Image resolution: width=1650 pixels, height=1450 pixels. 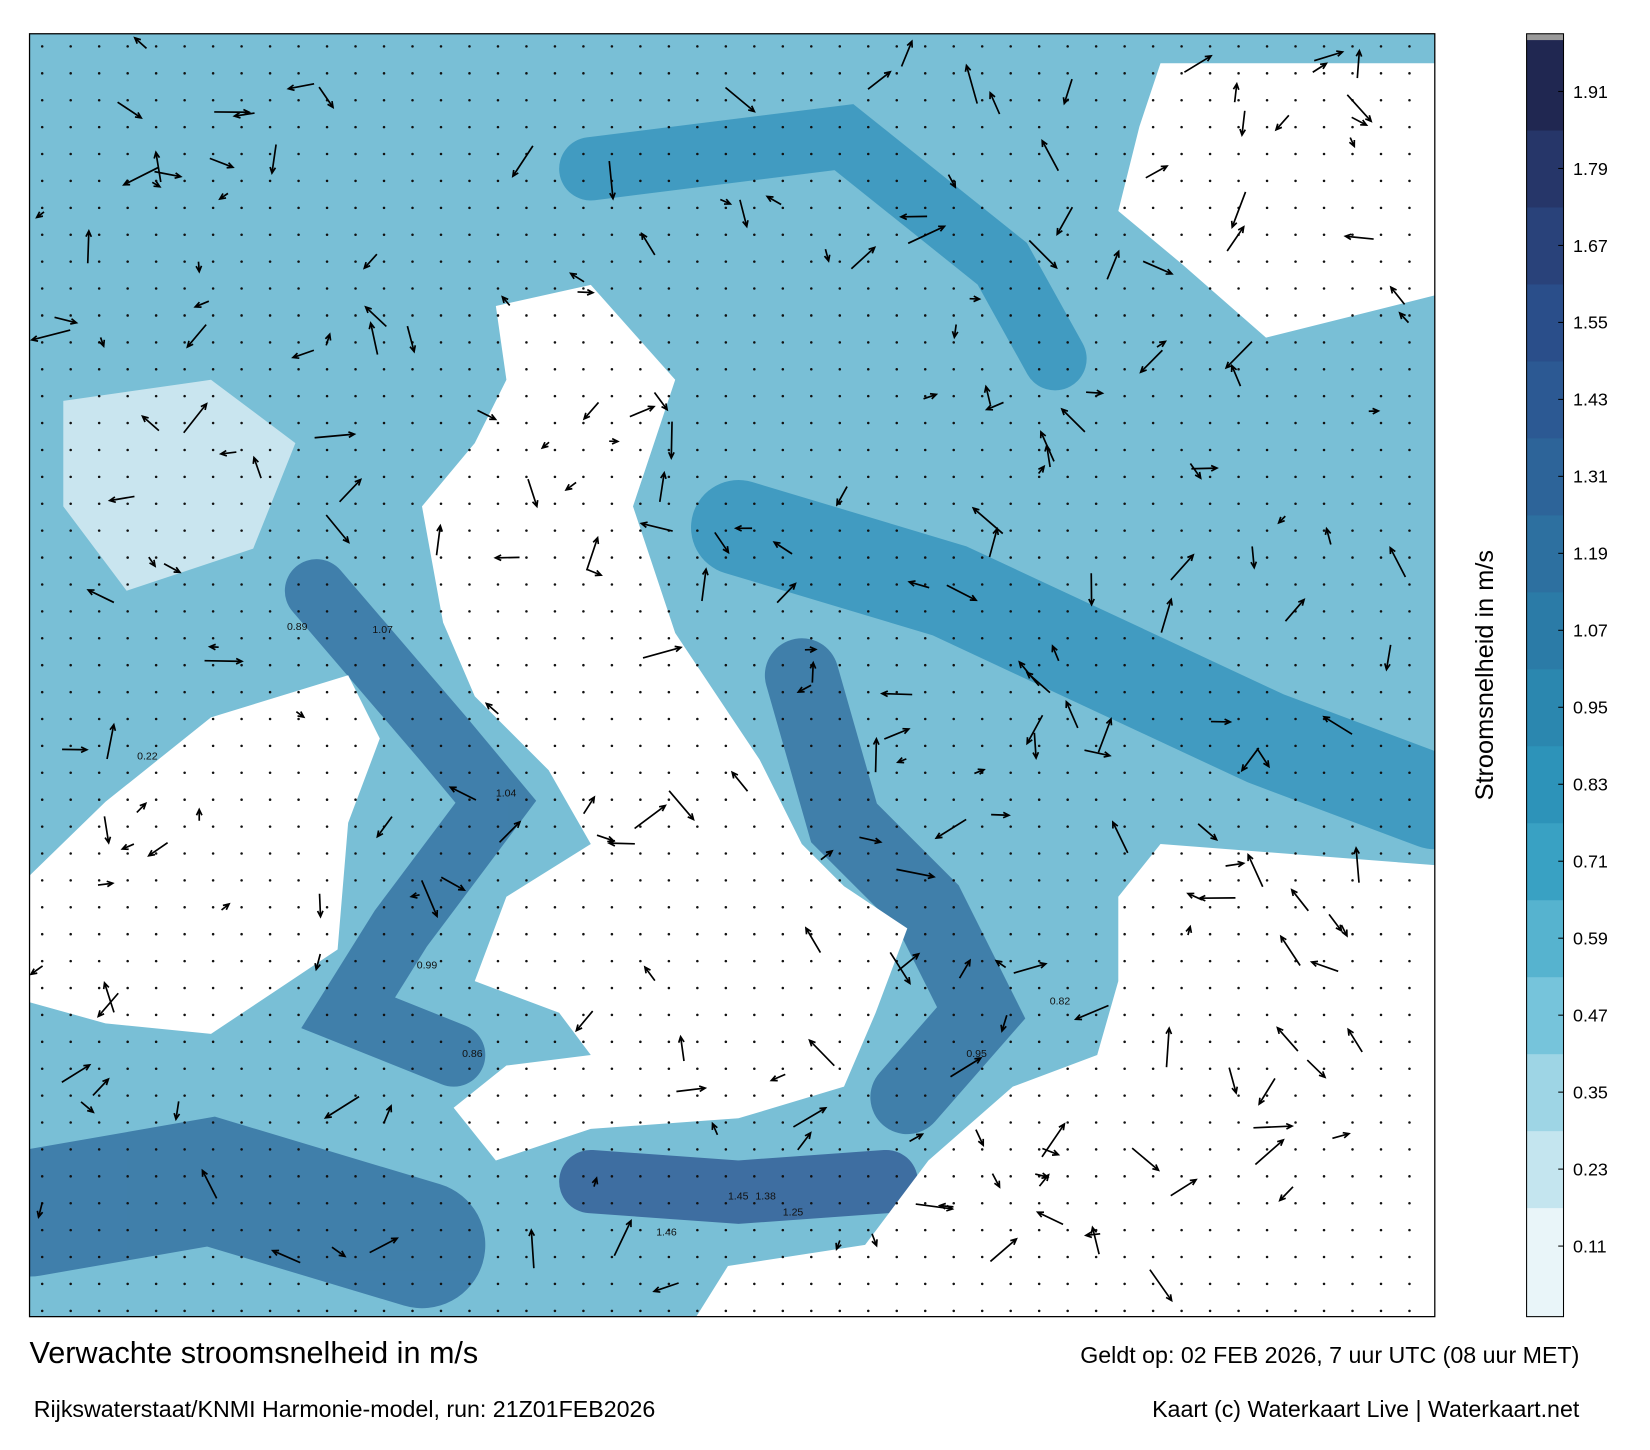 What do you see at coordinates (765, 1197) in the screenshot?
I see `speed-label: 1.38` at bounding box center [765, 1197].